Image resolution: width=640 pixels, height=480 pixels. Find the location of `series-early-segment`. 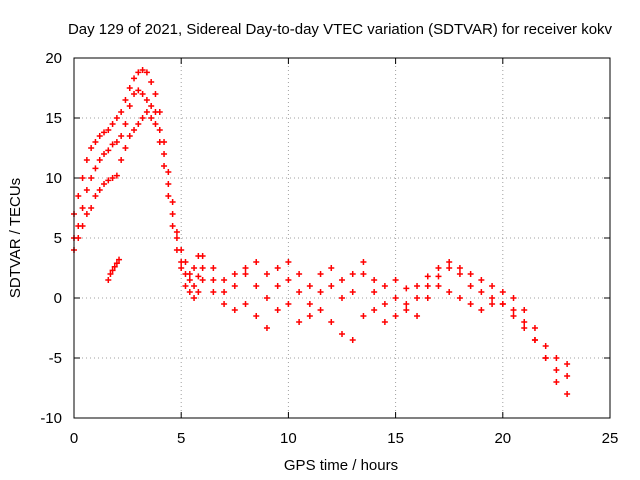

series-early-segment is located at coordinates (114, 269).